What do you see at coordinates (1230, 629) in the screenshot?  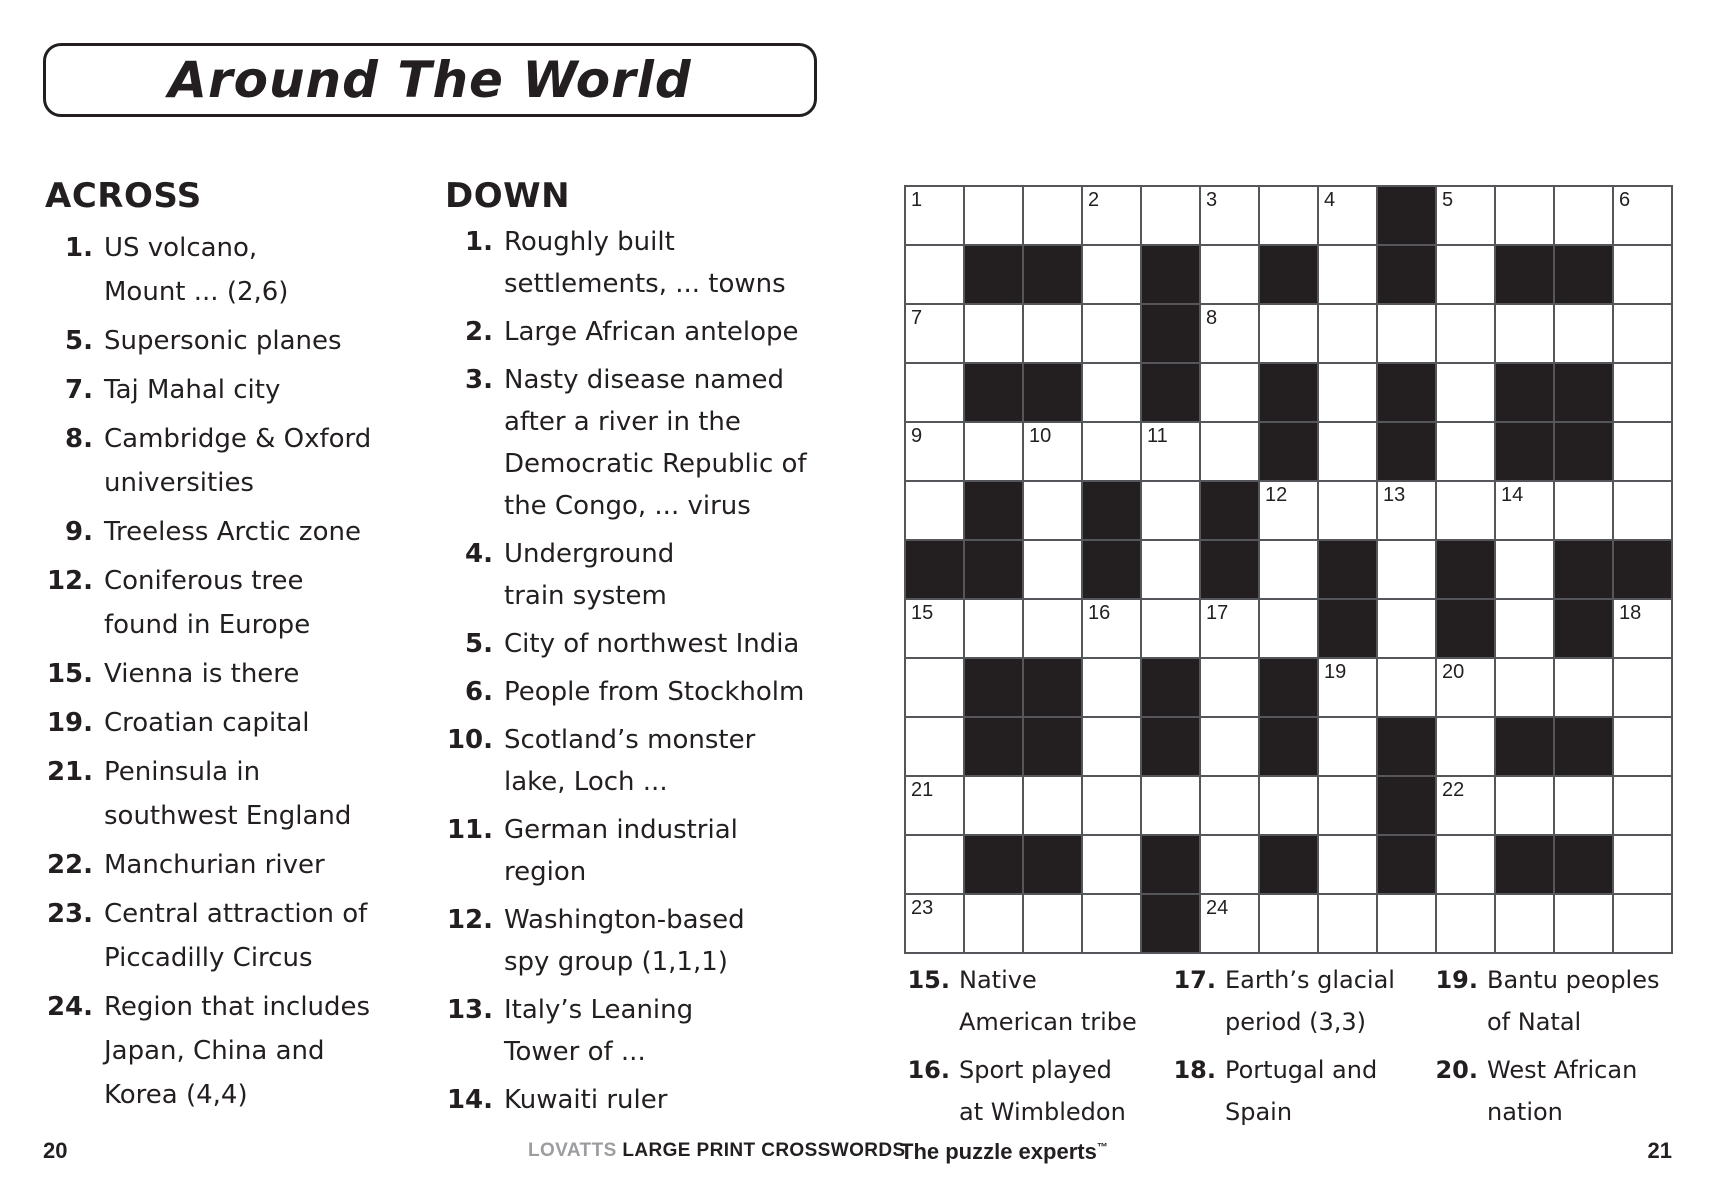 I see `white-cell: 17` at bounding box center [1230, 629].